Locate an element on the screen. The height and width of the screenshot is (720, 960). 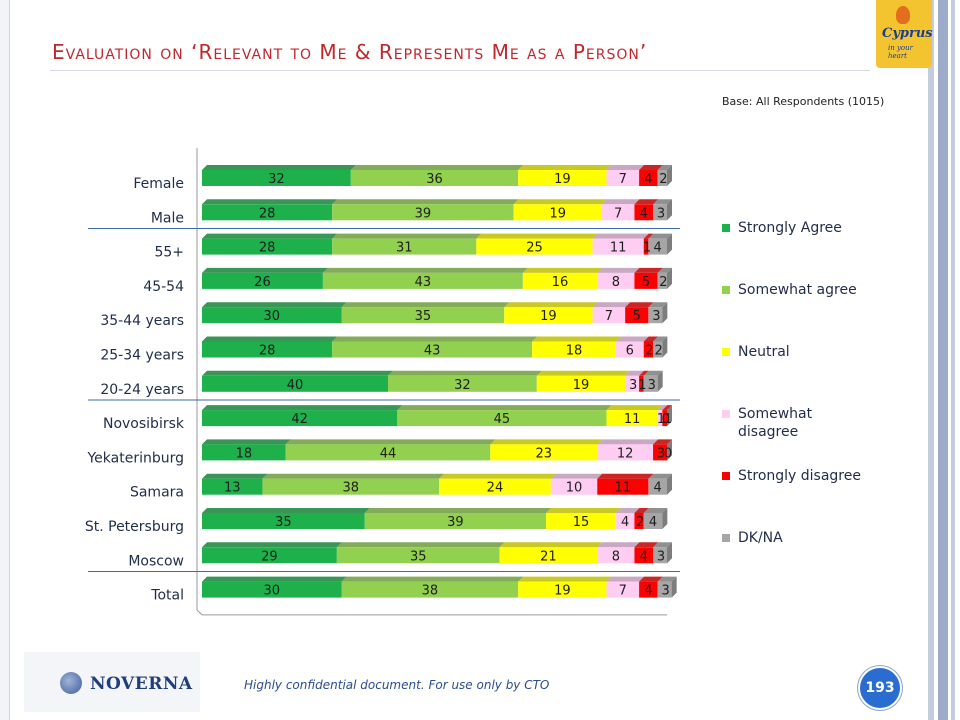
data-label: 26 is located at coordinates (262, 282).